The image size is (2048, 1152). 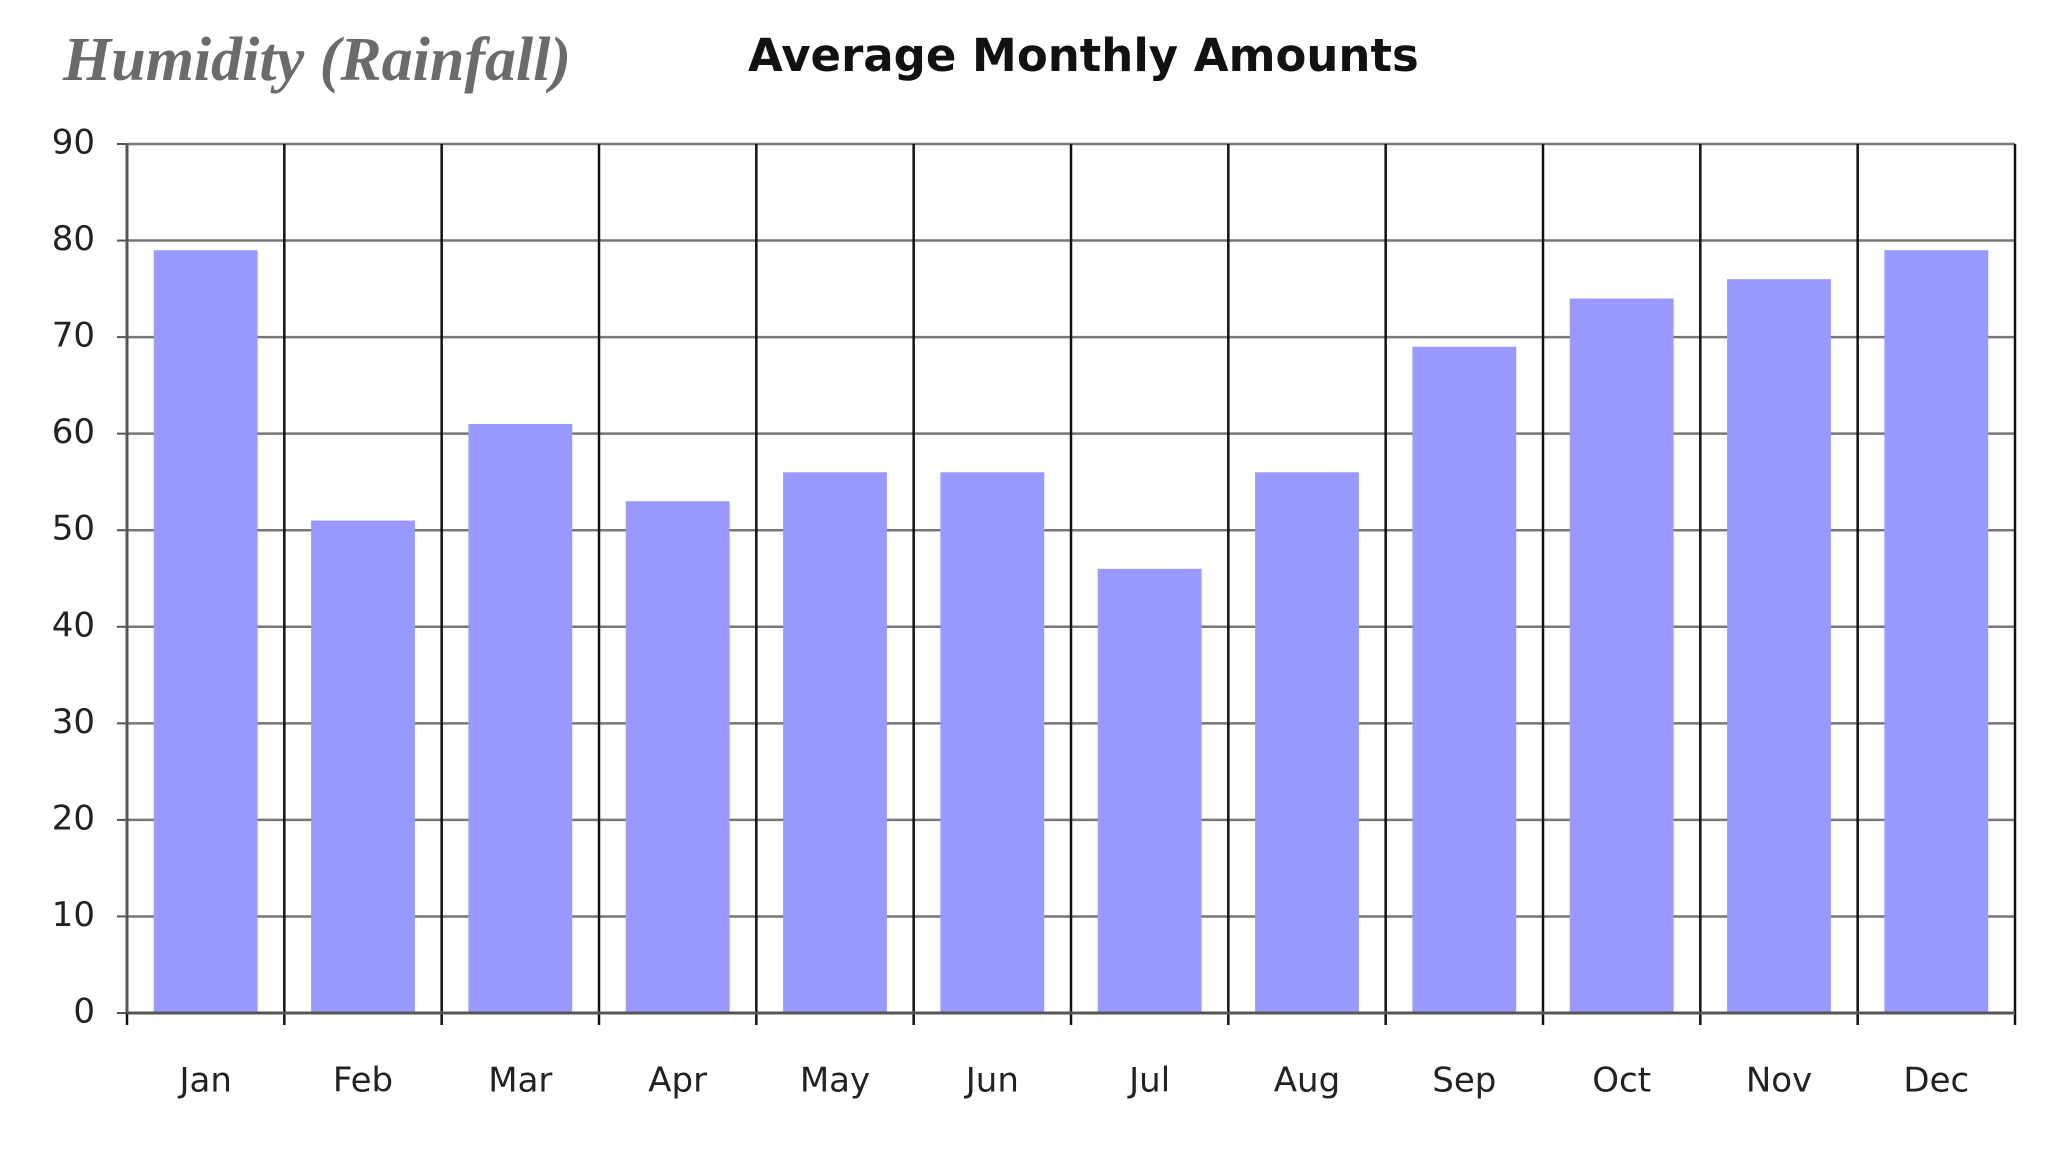 I want to click on y-tick-label: 30, so click(x=73, y=722).